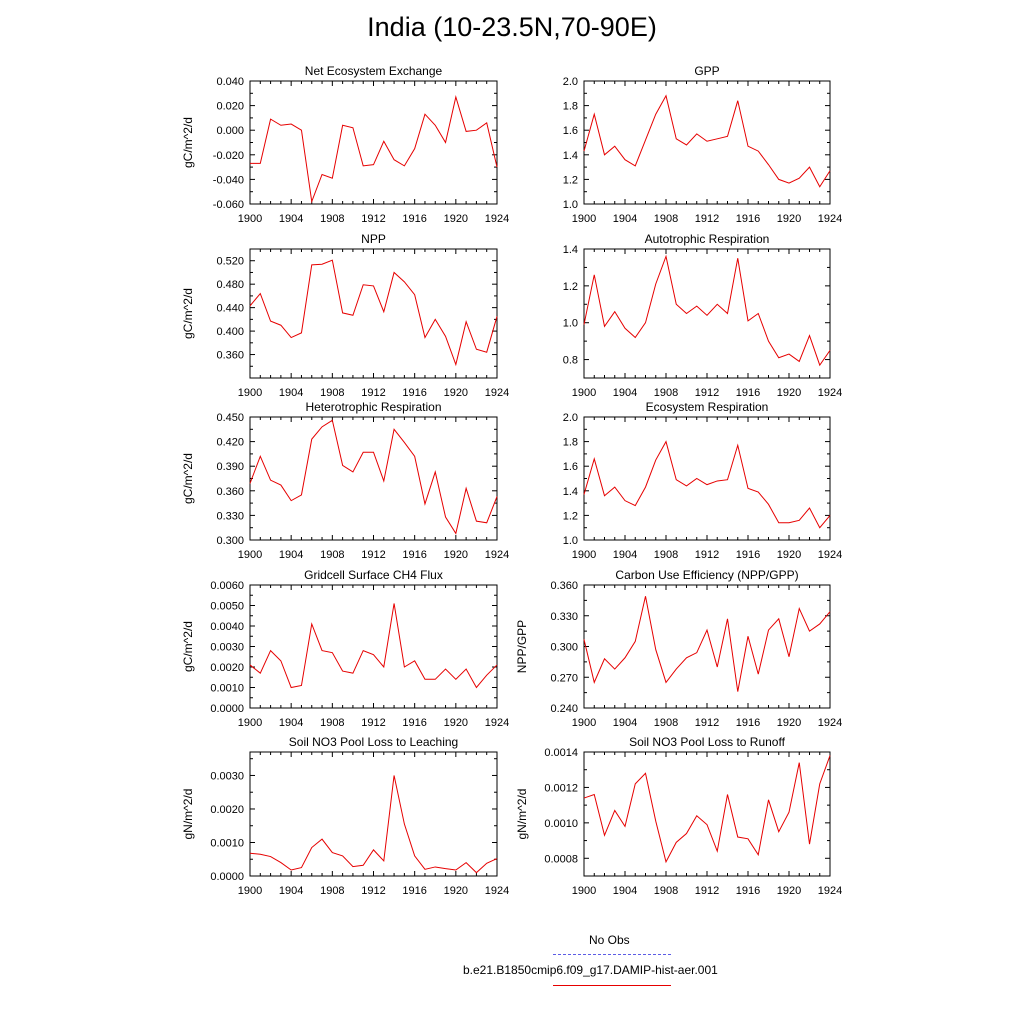 The width and height of the screenshot is (1024, 1024). Describe the element at coordinates (227, 648) in the screenshot. I see `y-tick-label: 0.0030` at that location.